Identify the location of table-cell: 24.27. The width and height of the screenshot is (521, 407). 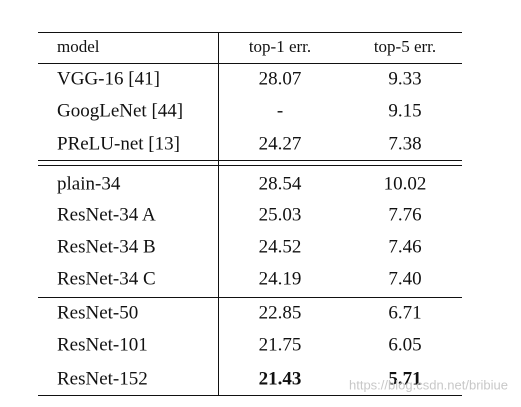
(280, 143).